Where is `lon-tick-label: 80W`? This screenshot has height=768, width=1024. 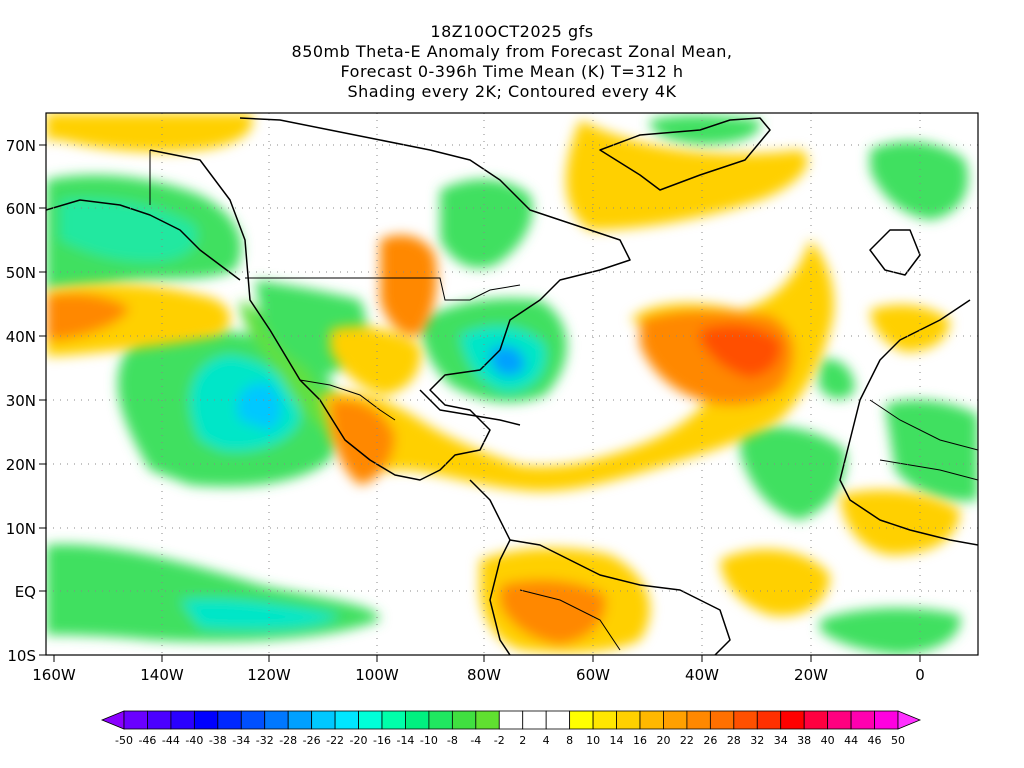 lon-tick-label: 80W is located at coordinates (484, 675).